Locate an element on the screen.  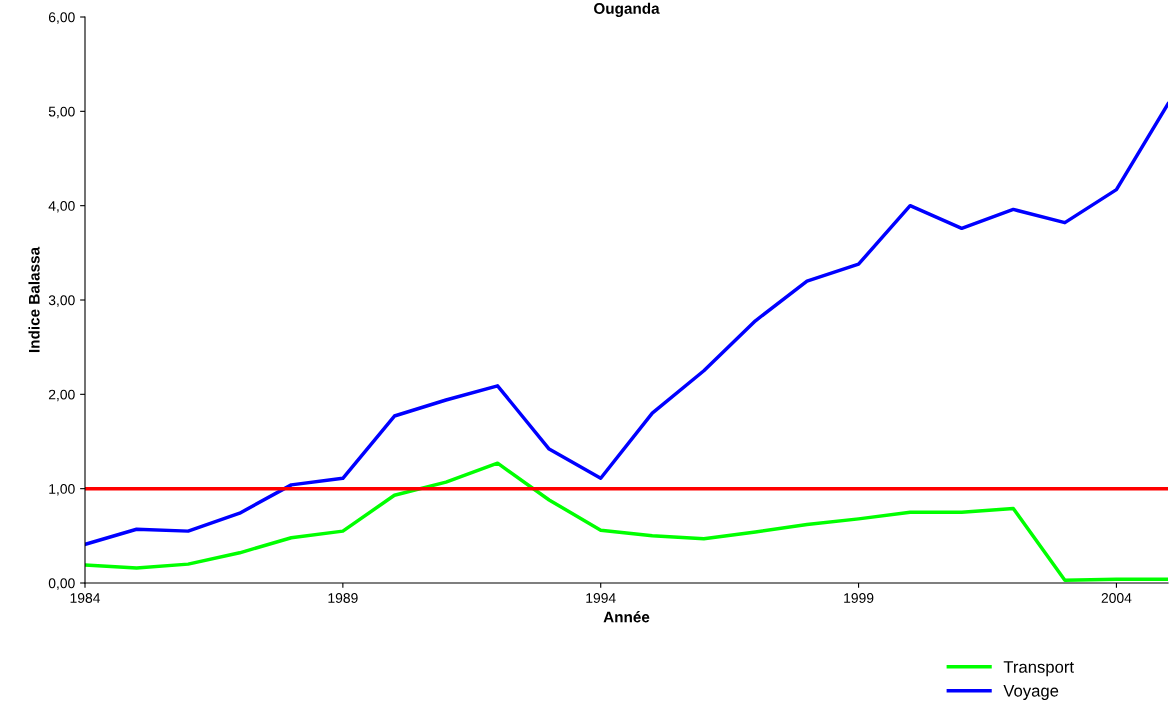
x-tick-label: 1994 is located at coordinates (601, 598).